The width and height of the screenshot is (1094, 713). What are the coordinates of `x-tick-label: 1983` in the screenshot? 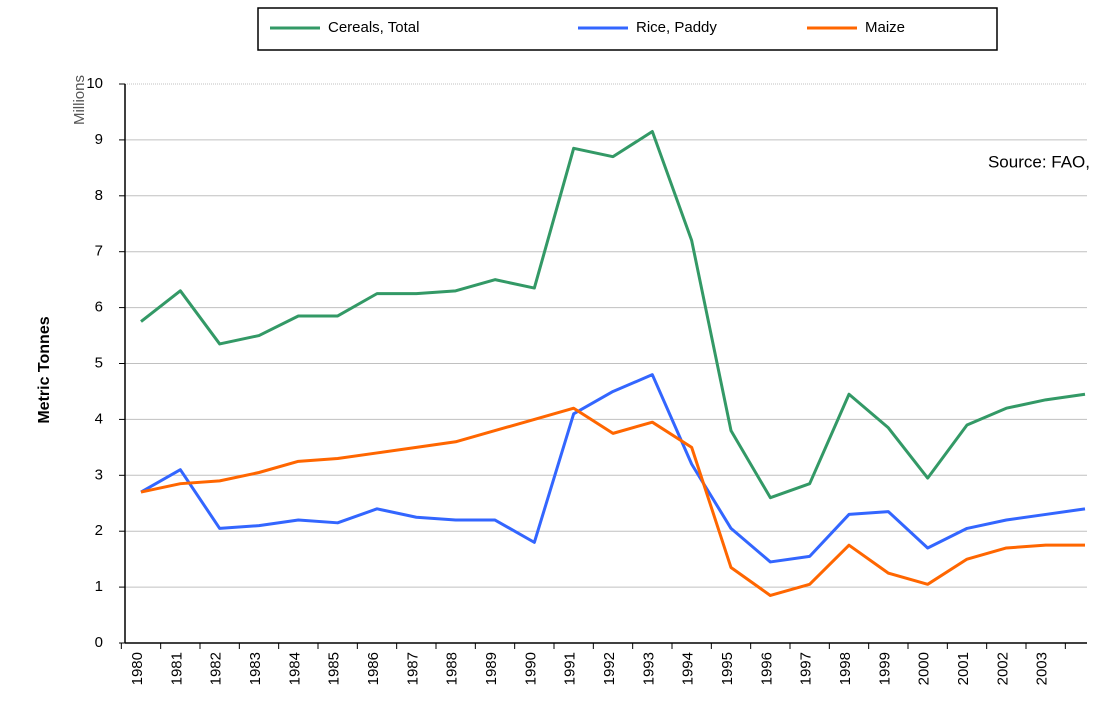 It's located at (255, 668).